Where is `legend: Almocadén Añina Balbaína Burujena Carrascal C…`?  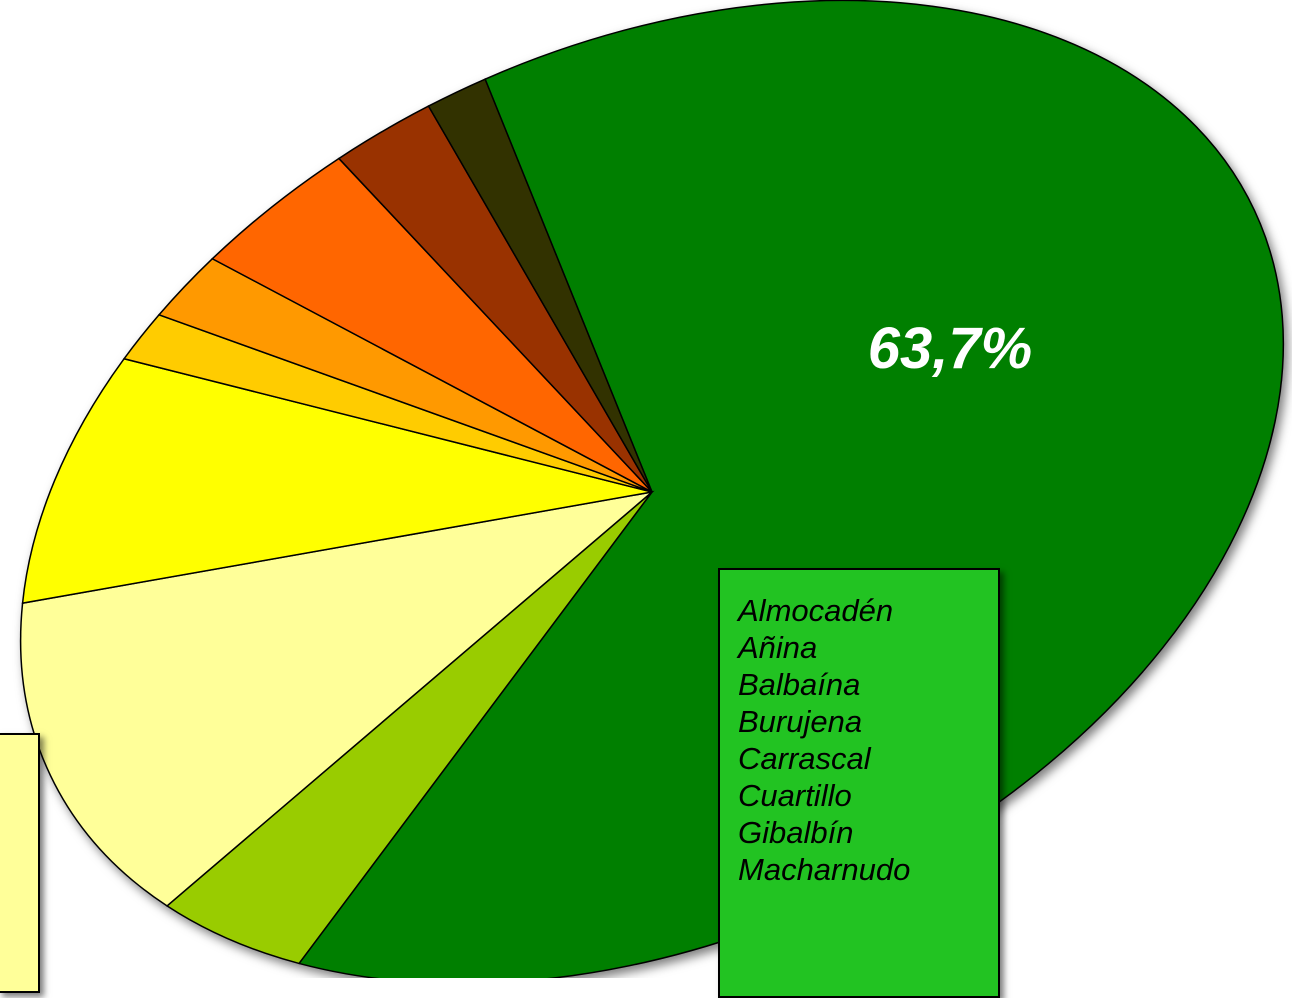 legend: Almocadén Añina Balbaína Burujena Carrascal C… is located at coordinates (859, 783).